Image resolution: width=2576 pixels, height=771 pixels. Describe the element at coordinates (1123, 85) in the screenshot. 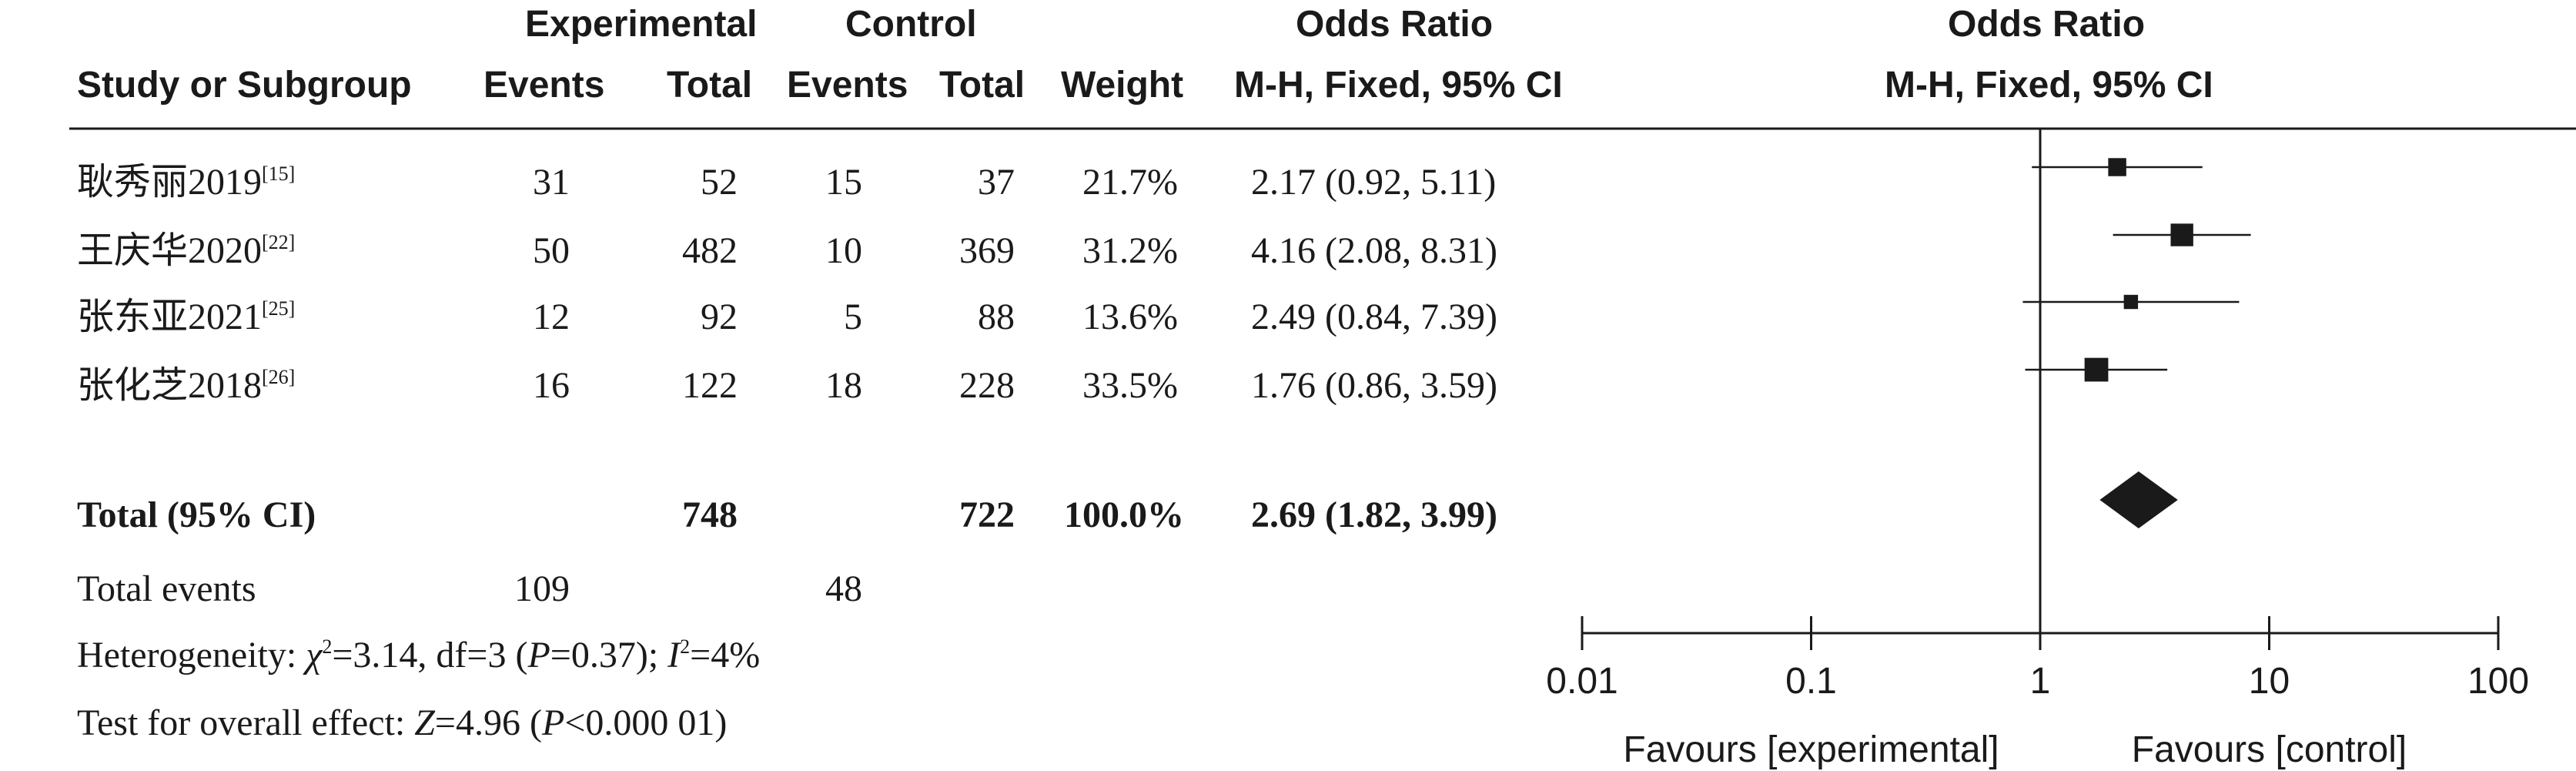

I see `header-weight: Weight` at that location.